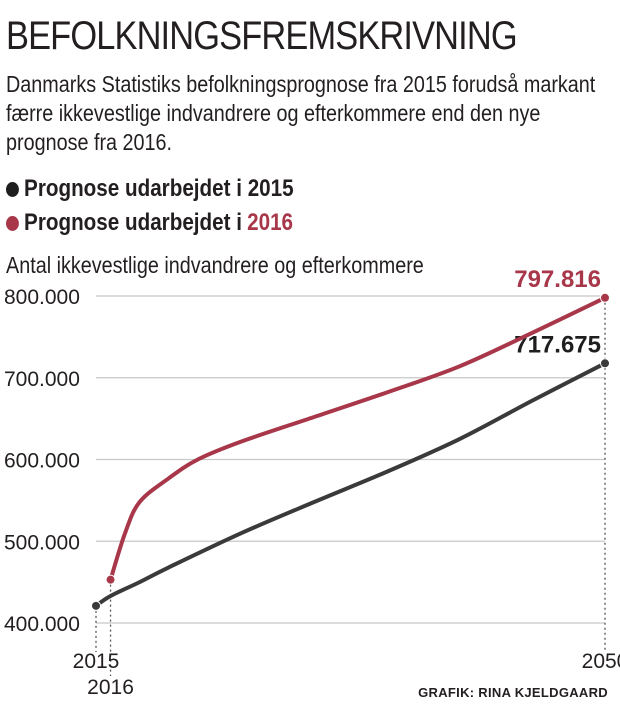  I want to click on y-tick-label: 700.000, so click(42, 379).